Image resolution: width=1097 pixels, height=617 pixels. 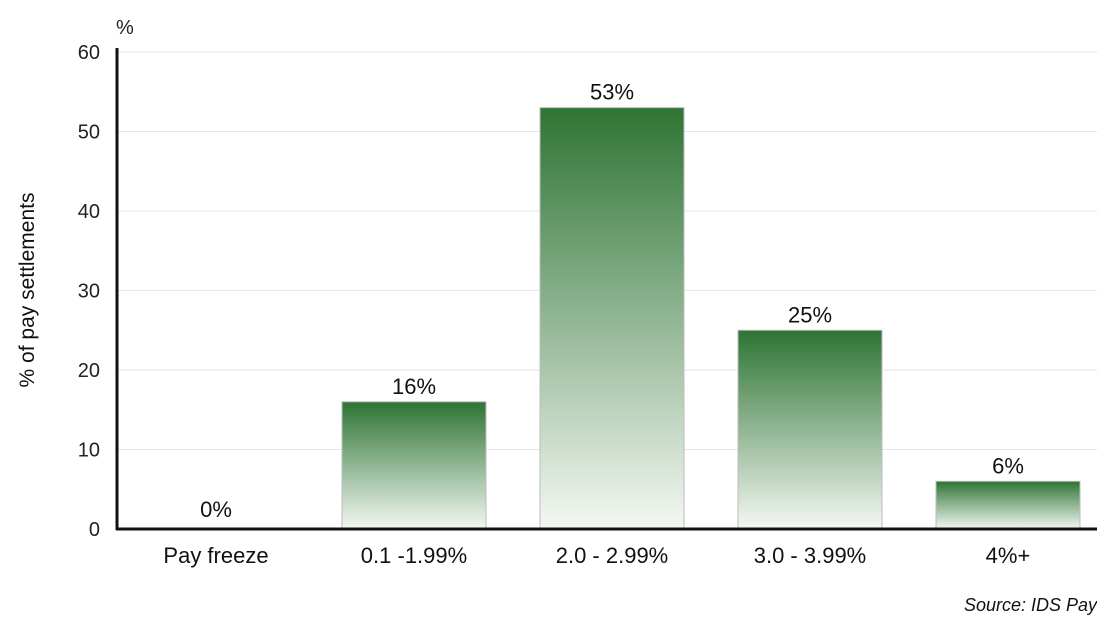 I want to click on y-axis-ticks: 0 10 20 30 40 50 60, so click(x=89, y=291).